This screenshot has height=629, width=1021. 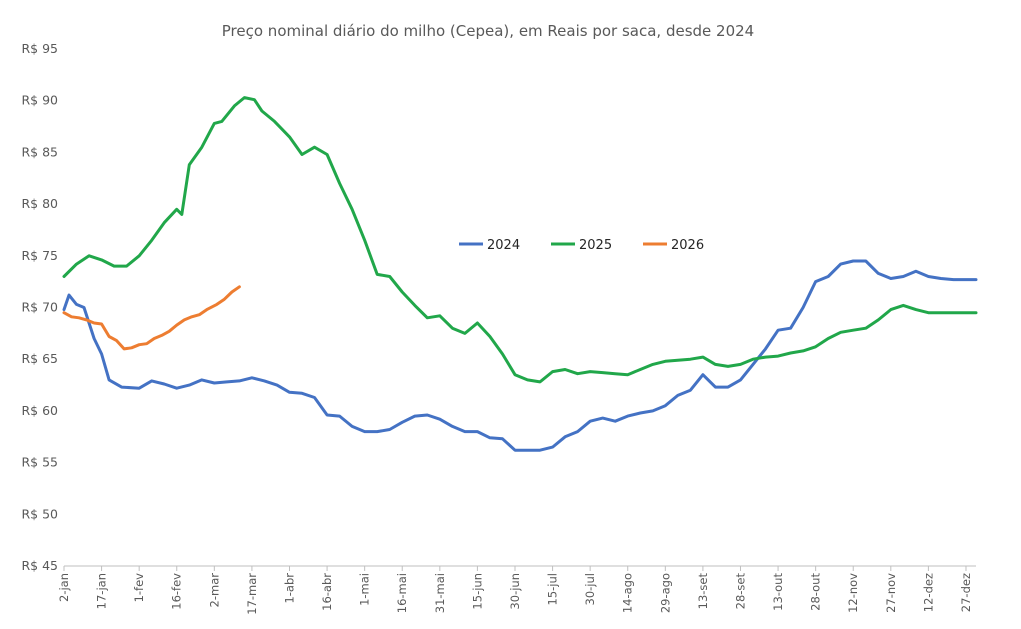 I want to click on x-tick-label: 28-set, so click(x=740, y=591).